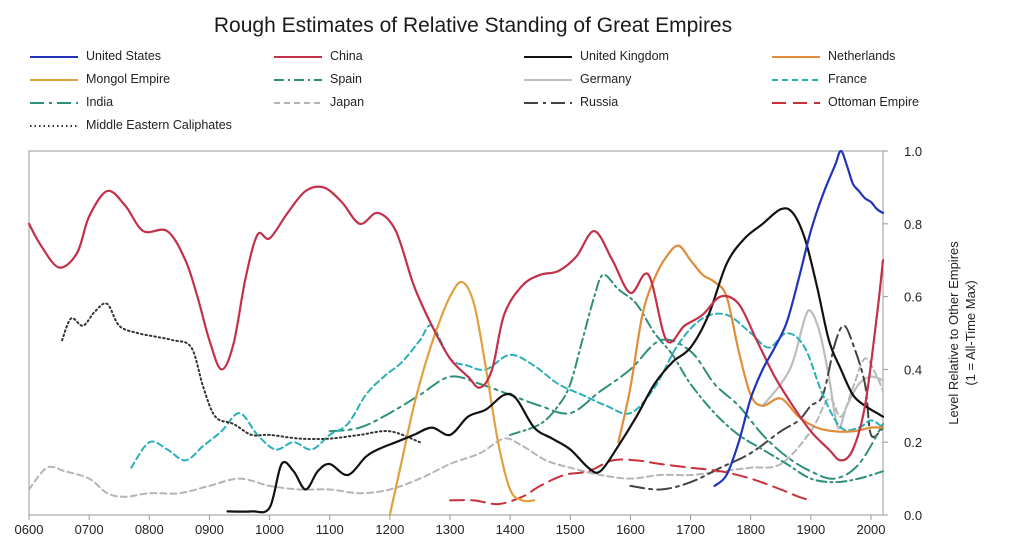 The image size is (1024, 559). Describe the element at coordinates (606, 79) in the screenshot. I see `legend-label: Germany` at that location.